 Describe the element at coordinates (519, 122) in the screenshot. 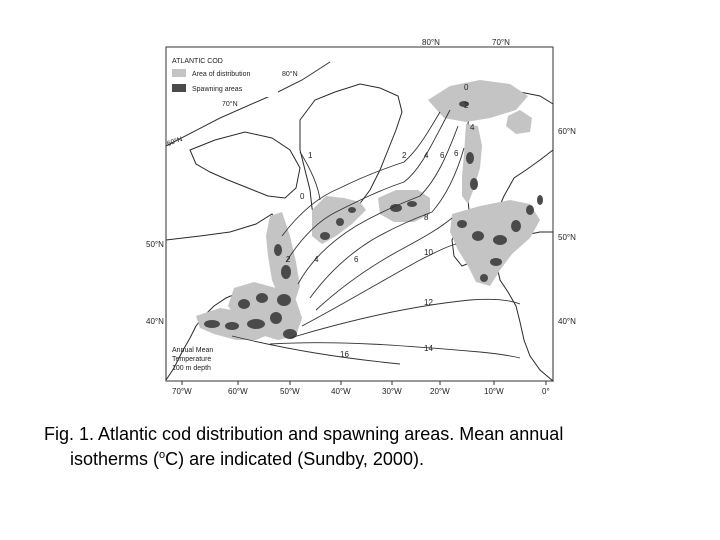

I see `distribution-barents-east` at that location.